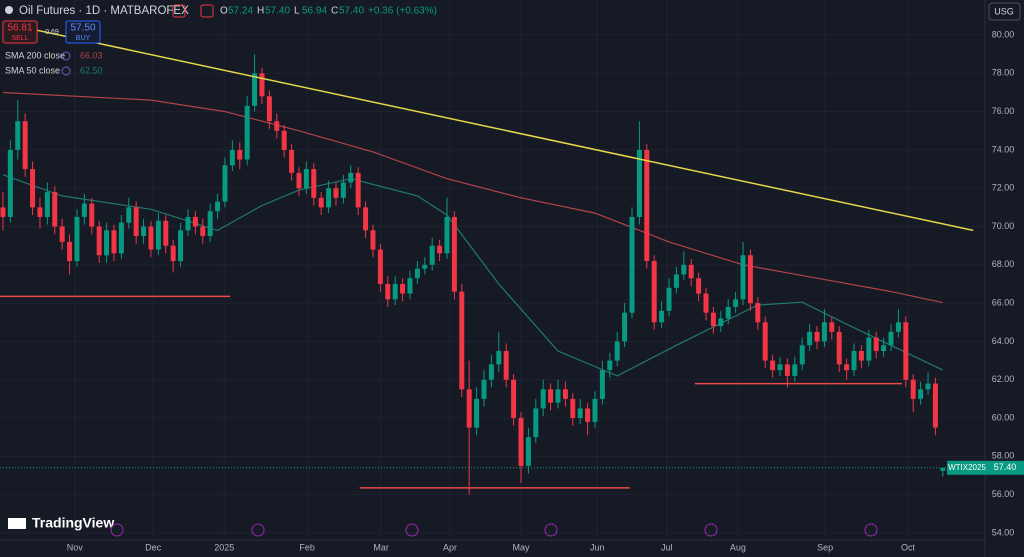 The image size is (1024, 557). What do you see at coordinates (1003, 264) in the screenshot?
I see `y-tick-label: 68.00` at bounding box center [1003, 264].